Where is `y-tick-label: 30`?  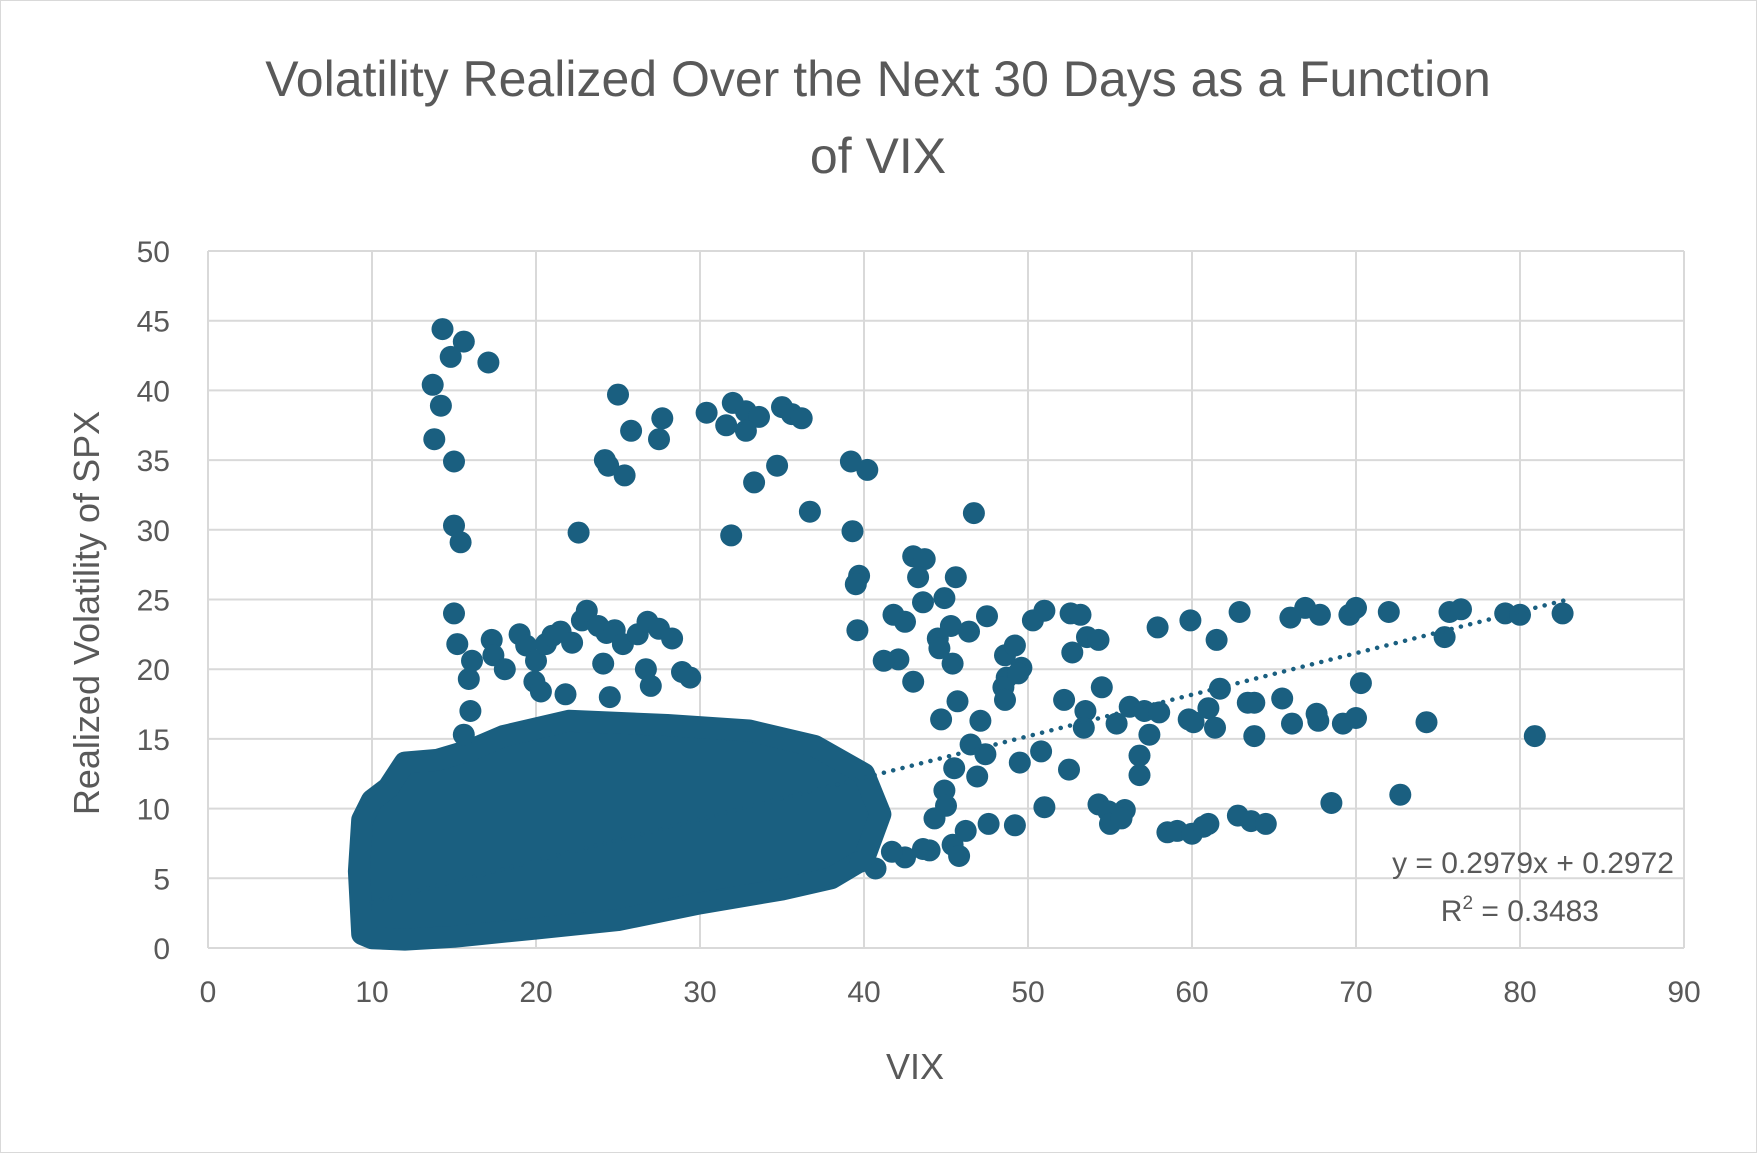 y-tick-label: 30 is located at coordinates (153, 531).